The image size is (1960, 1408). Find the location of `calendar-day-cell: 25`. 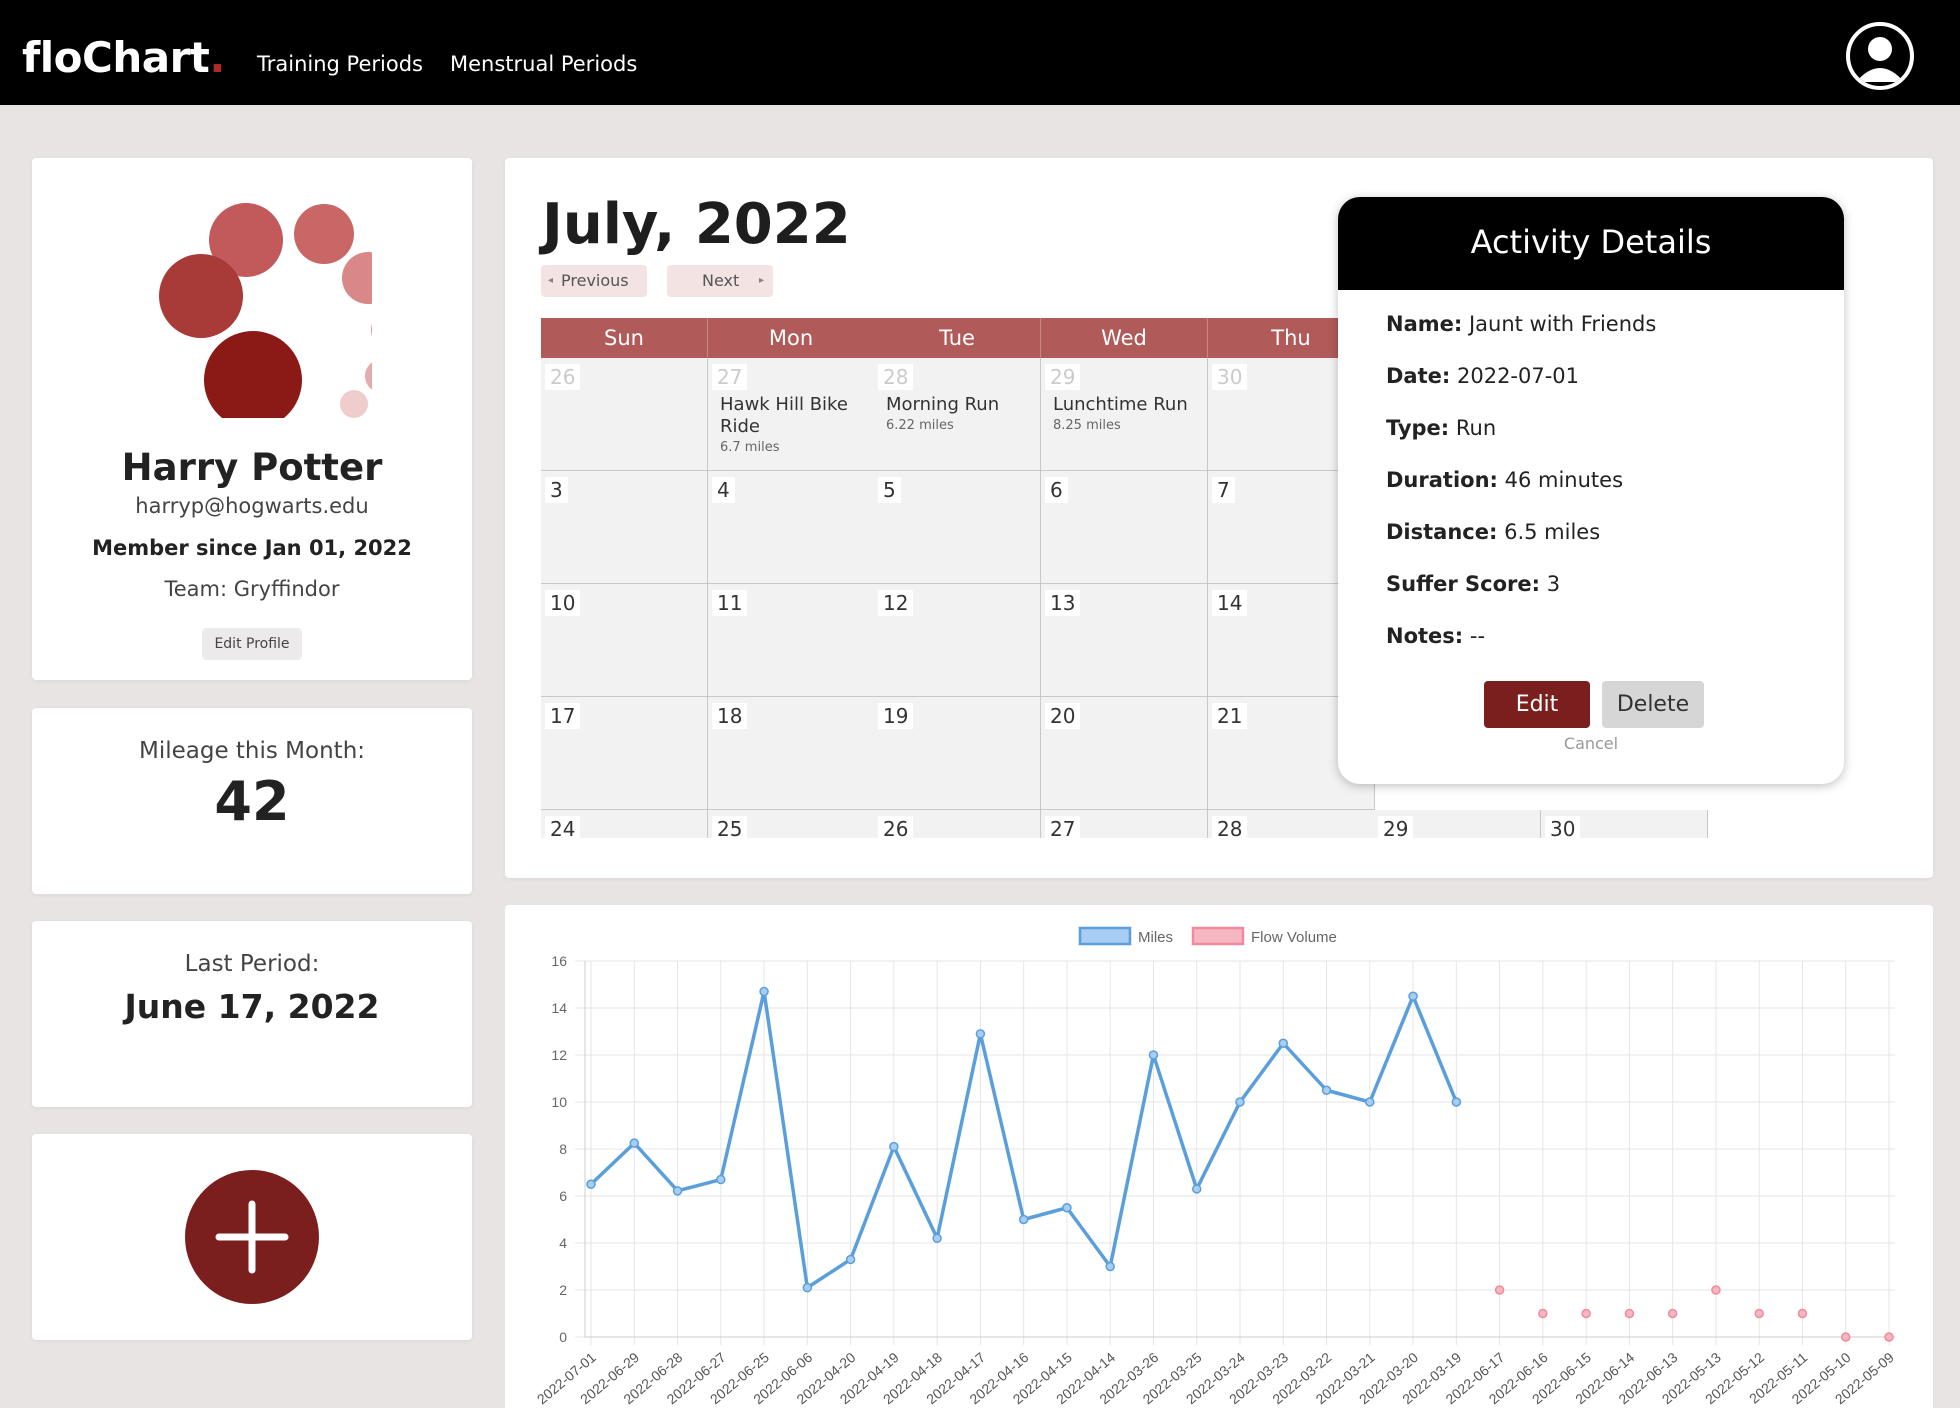

calendar-day-cell: 25 is located at coordinates (791, 824).